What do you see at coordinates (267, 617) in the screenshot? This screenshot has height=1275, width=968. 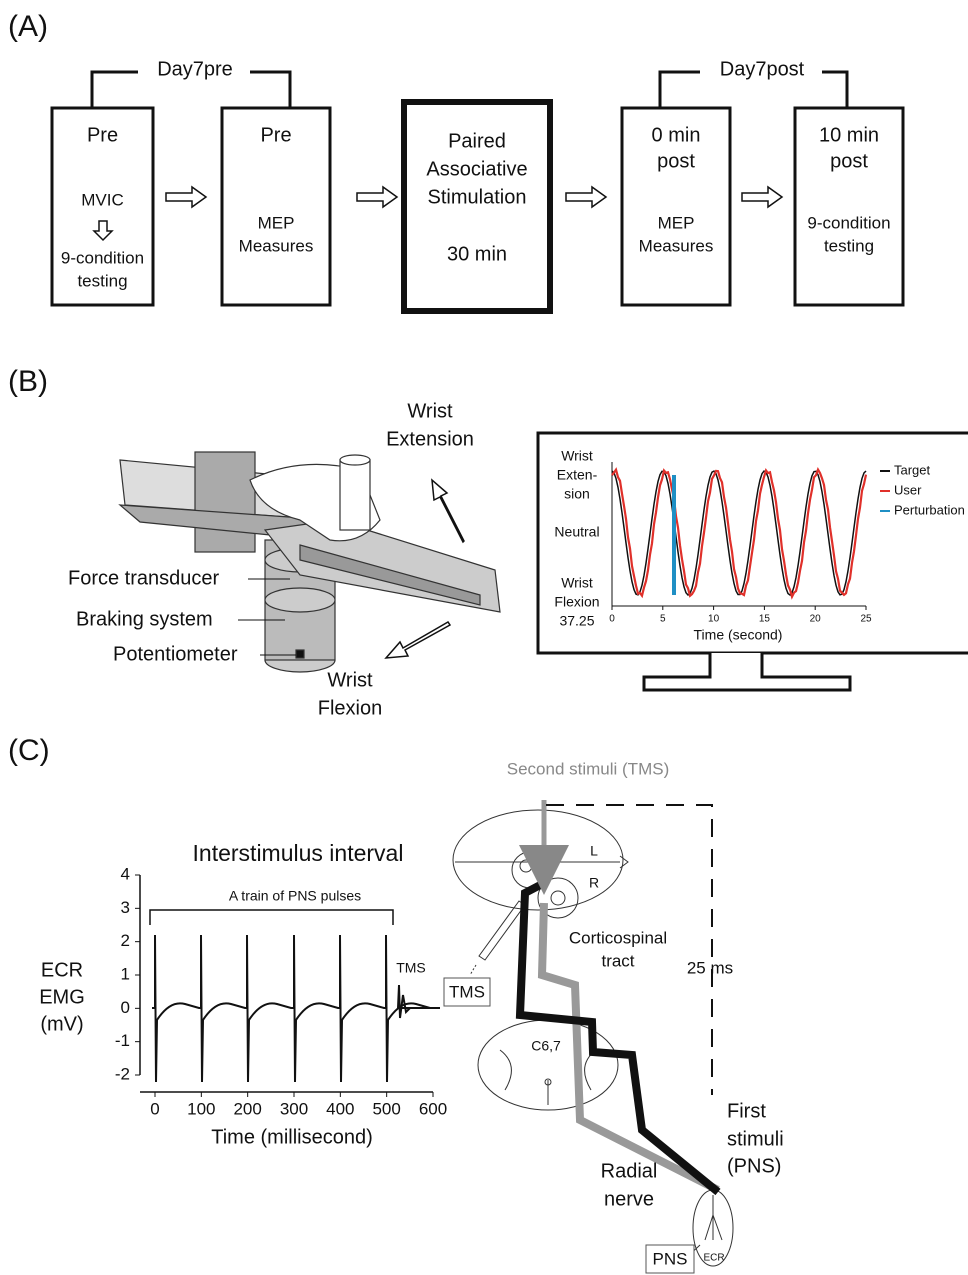 I see `leader-lines` at bounding box center [267, 617].